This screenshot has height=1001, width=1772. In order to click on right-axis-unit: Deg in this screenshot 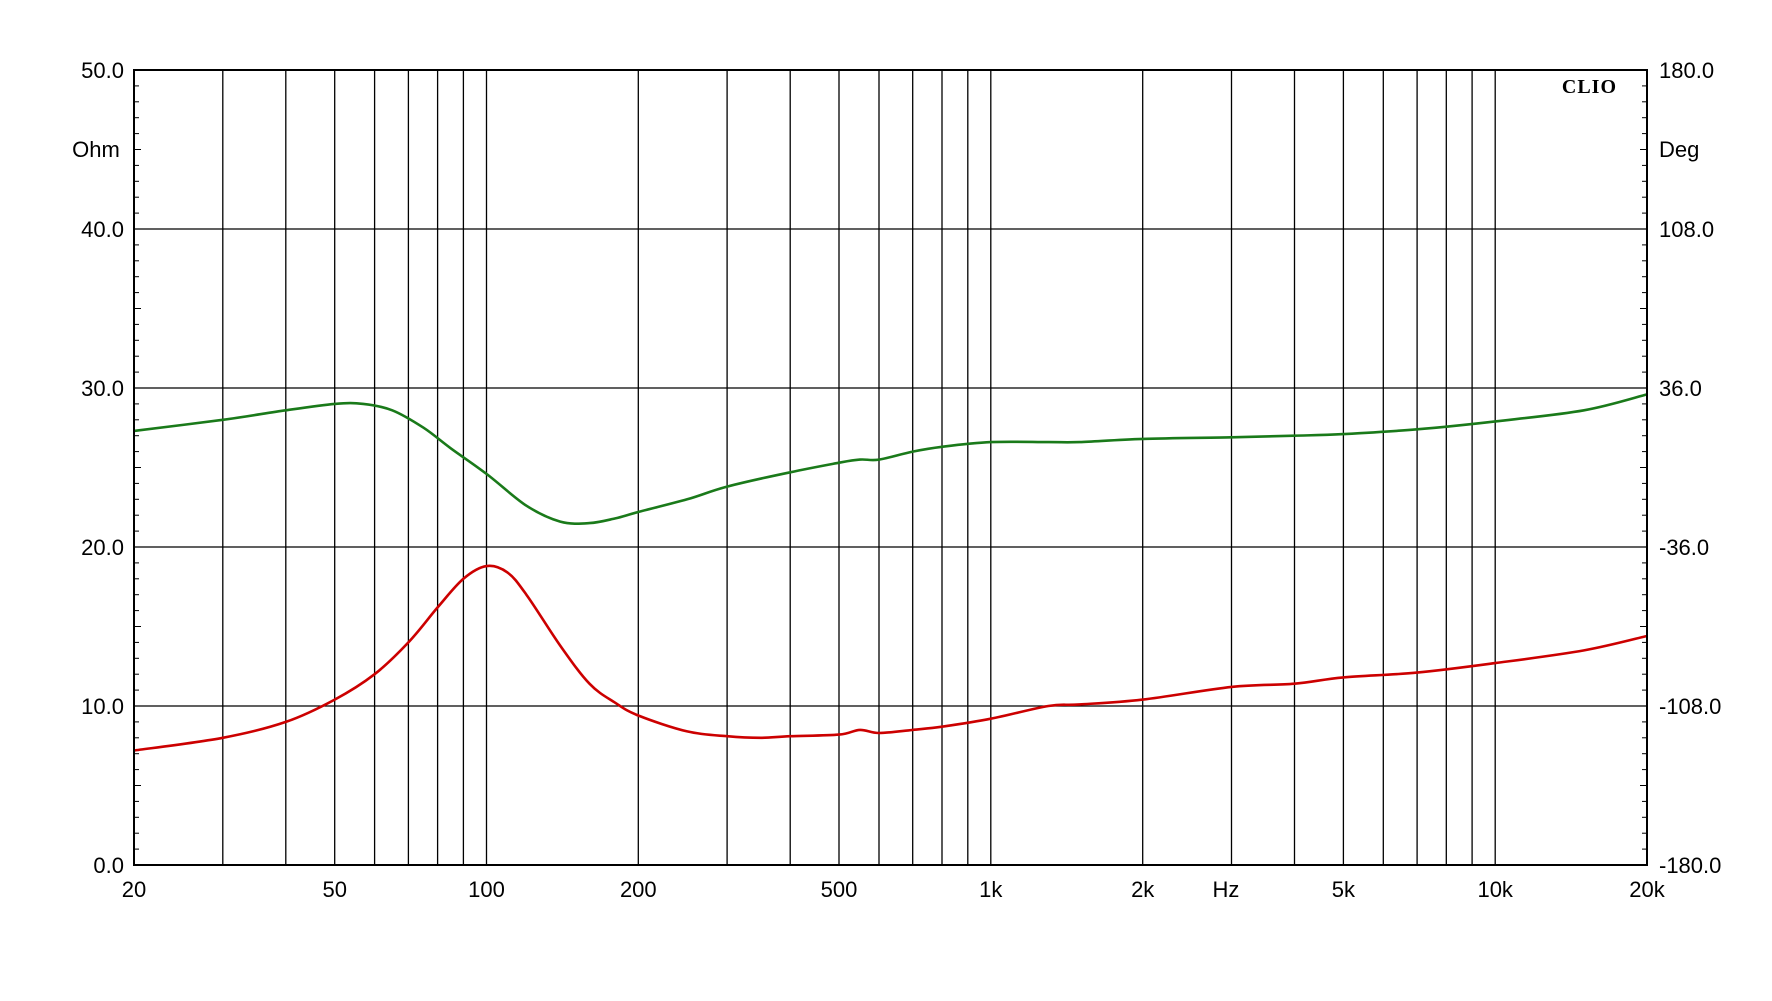, I will do `click(1679, 149)`.